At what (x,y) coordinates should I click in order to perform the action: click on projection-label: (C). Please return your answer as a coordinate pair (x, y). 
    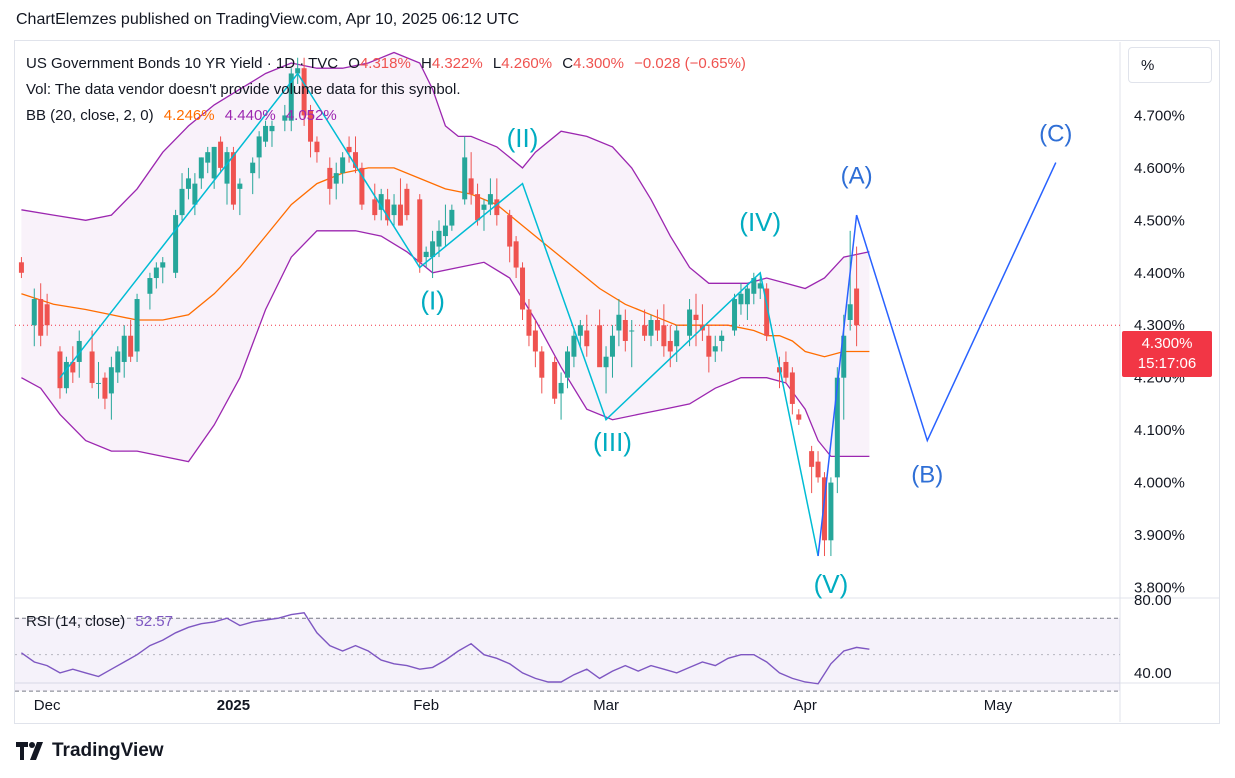
    Looking at the image, I should click on (1055, 134).